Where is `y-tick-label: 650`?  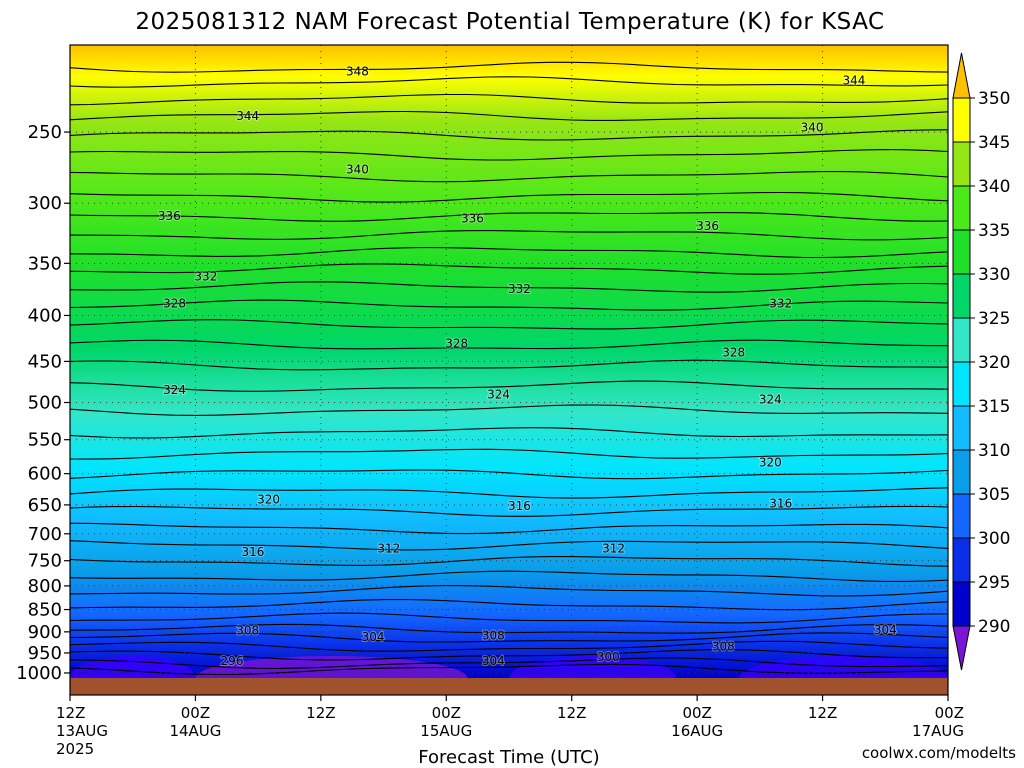 y-tick-label: 650 is located at coordinates (45, 505).